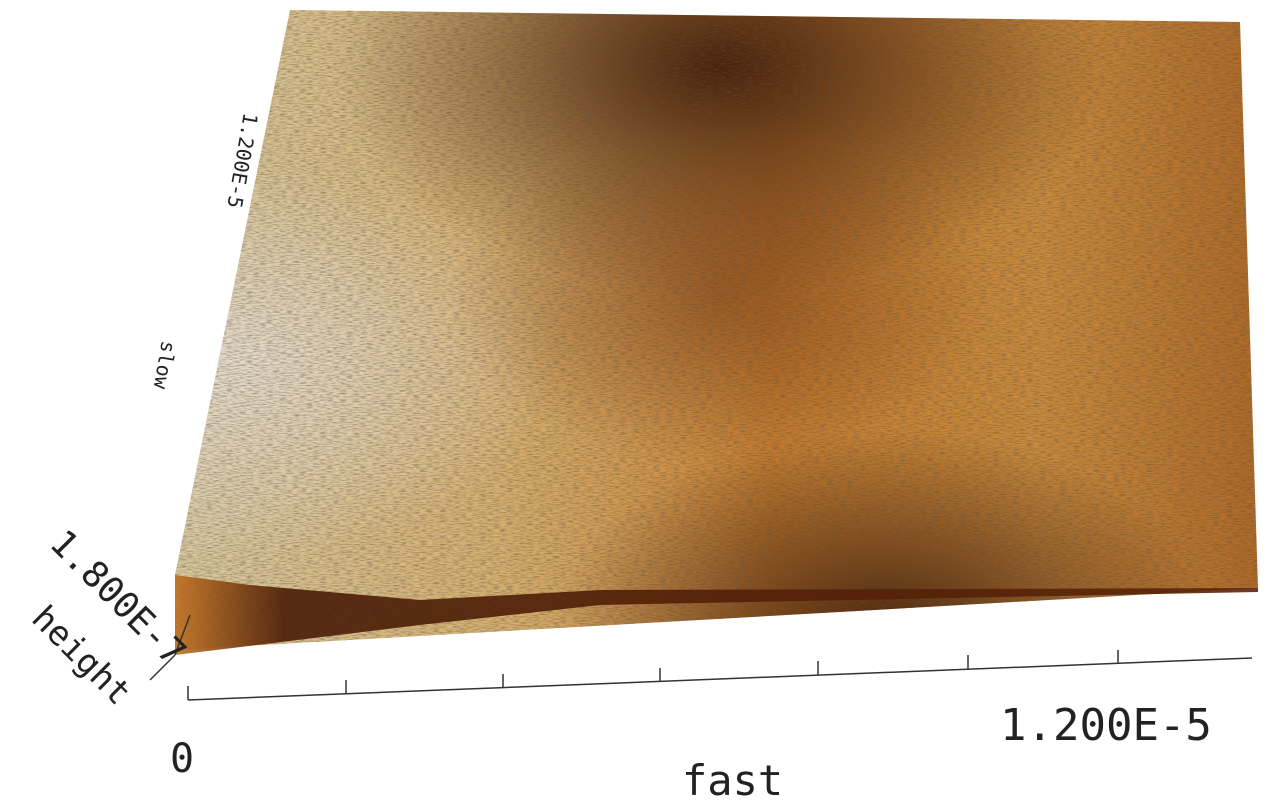 The image size is (1272, 811). Describe the element at coordinates (182, 759) in the screenshot. I see `fast-tick-0: 0` at that location.